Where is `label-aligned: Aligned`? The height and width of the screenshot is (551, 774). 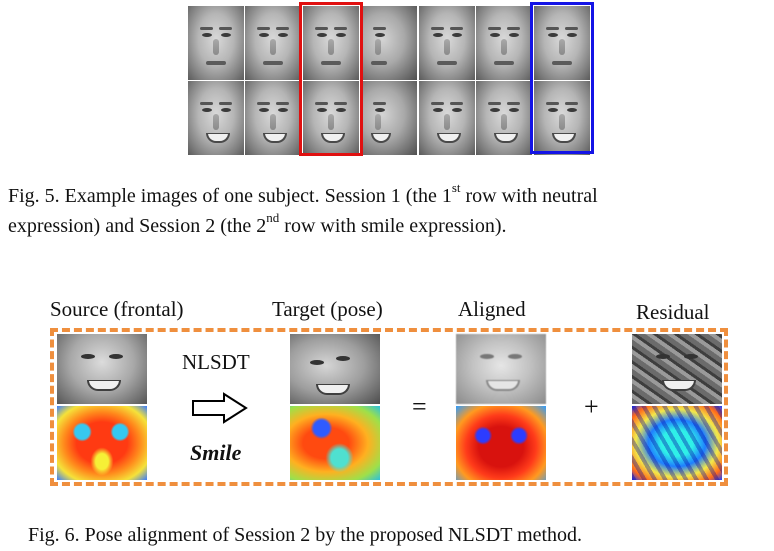
label-aligned: Aligned is located at coordinates (492, 309).